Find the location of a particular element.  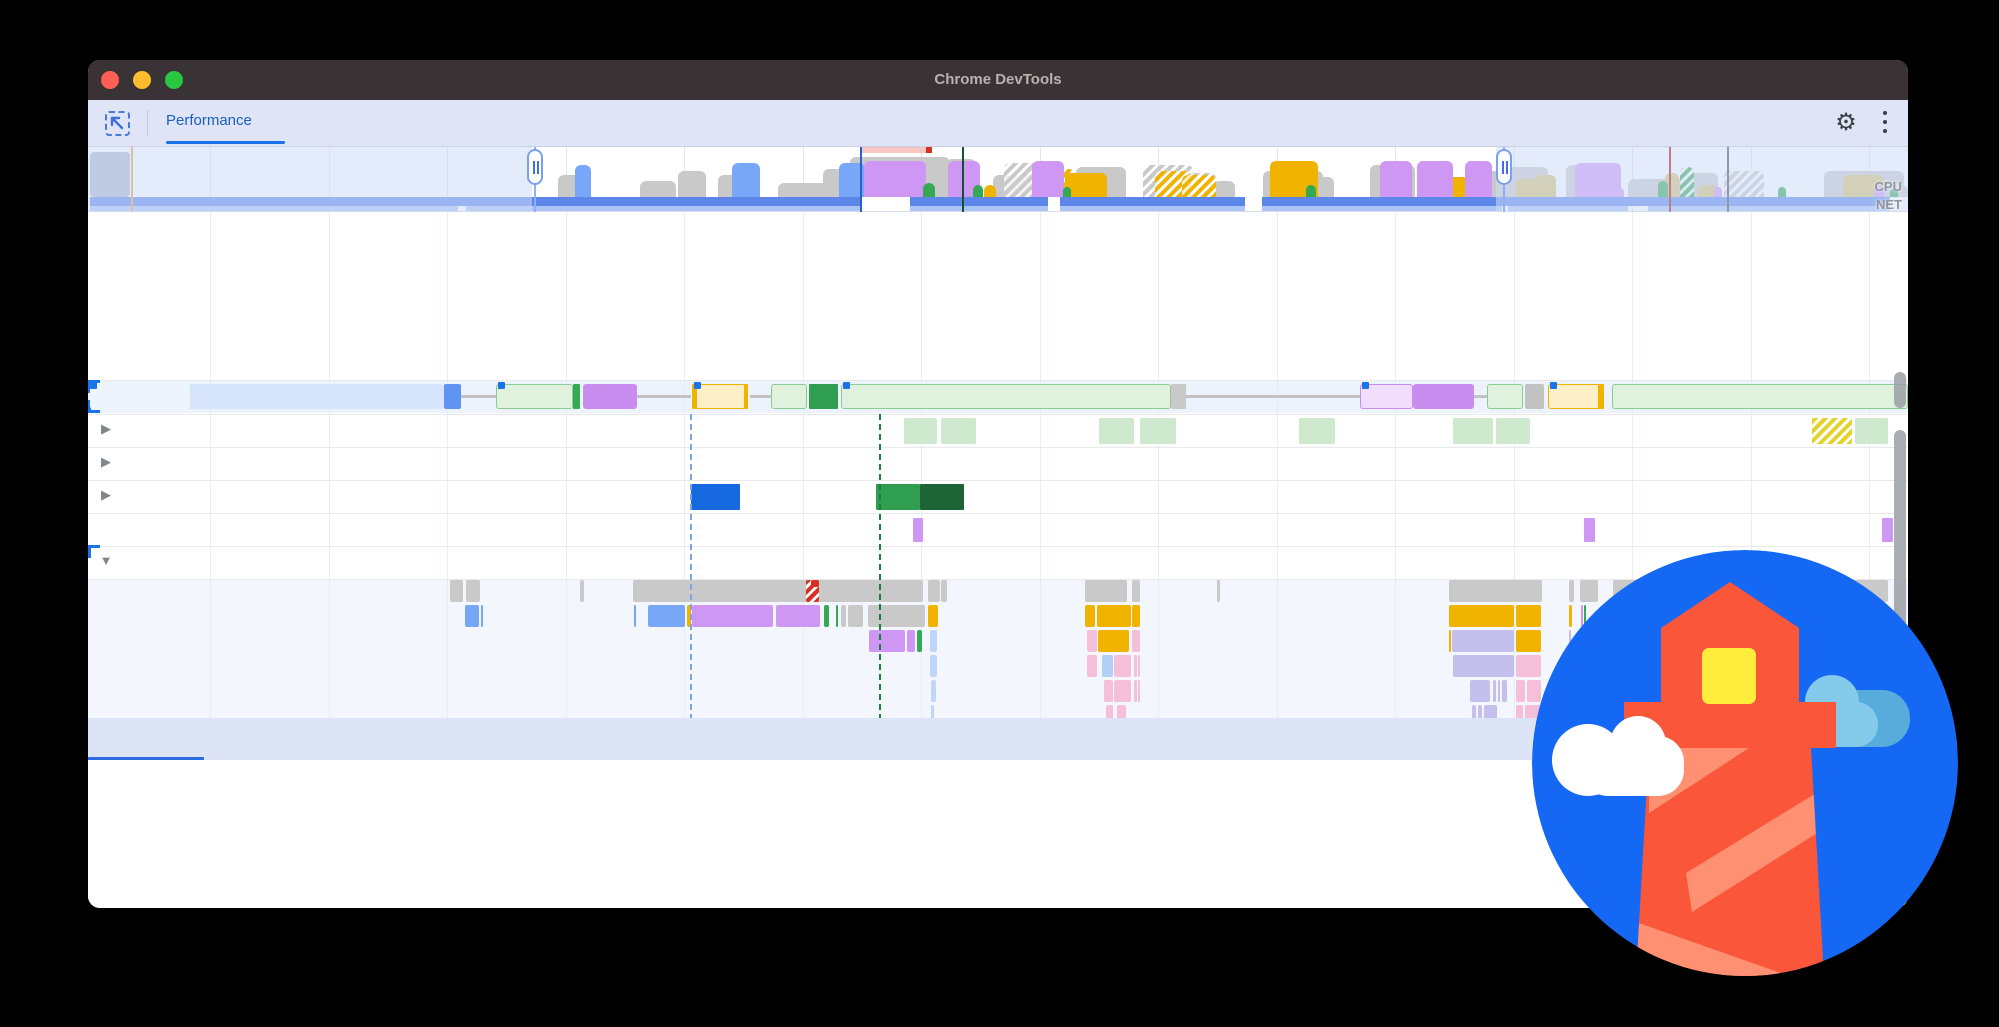

timeline-overview: CPU NET is located at coordinates (998, 179).